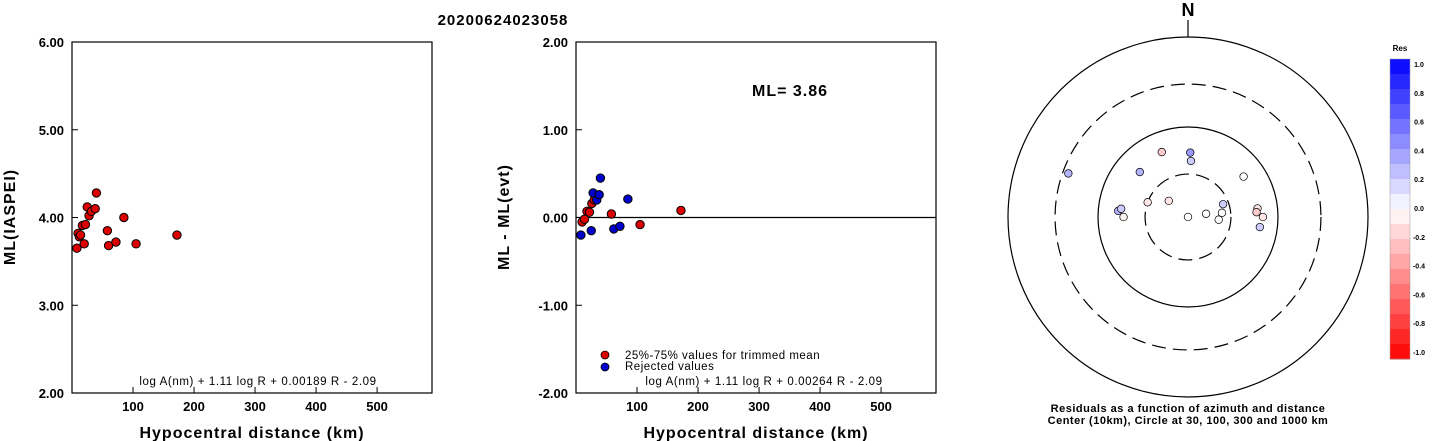 Image resolution: width=1437 pixels, height=441 pixels. Describe the element at coordinates (553, 393) in the screenshot. I see `y-tick-label: -2.00` at that location.